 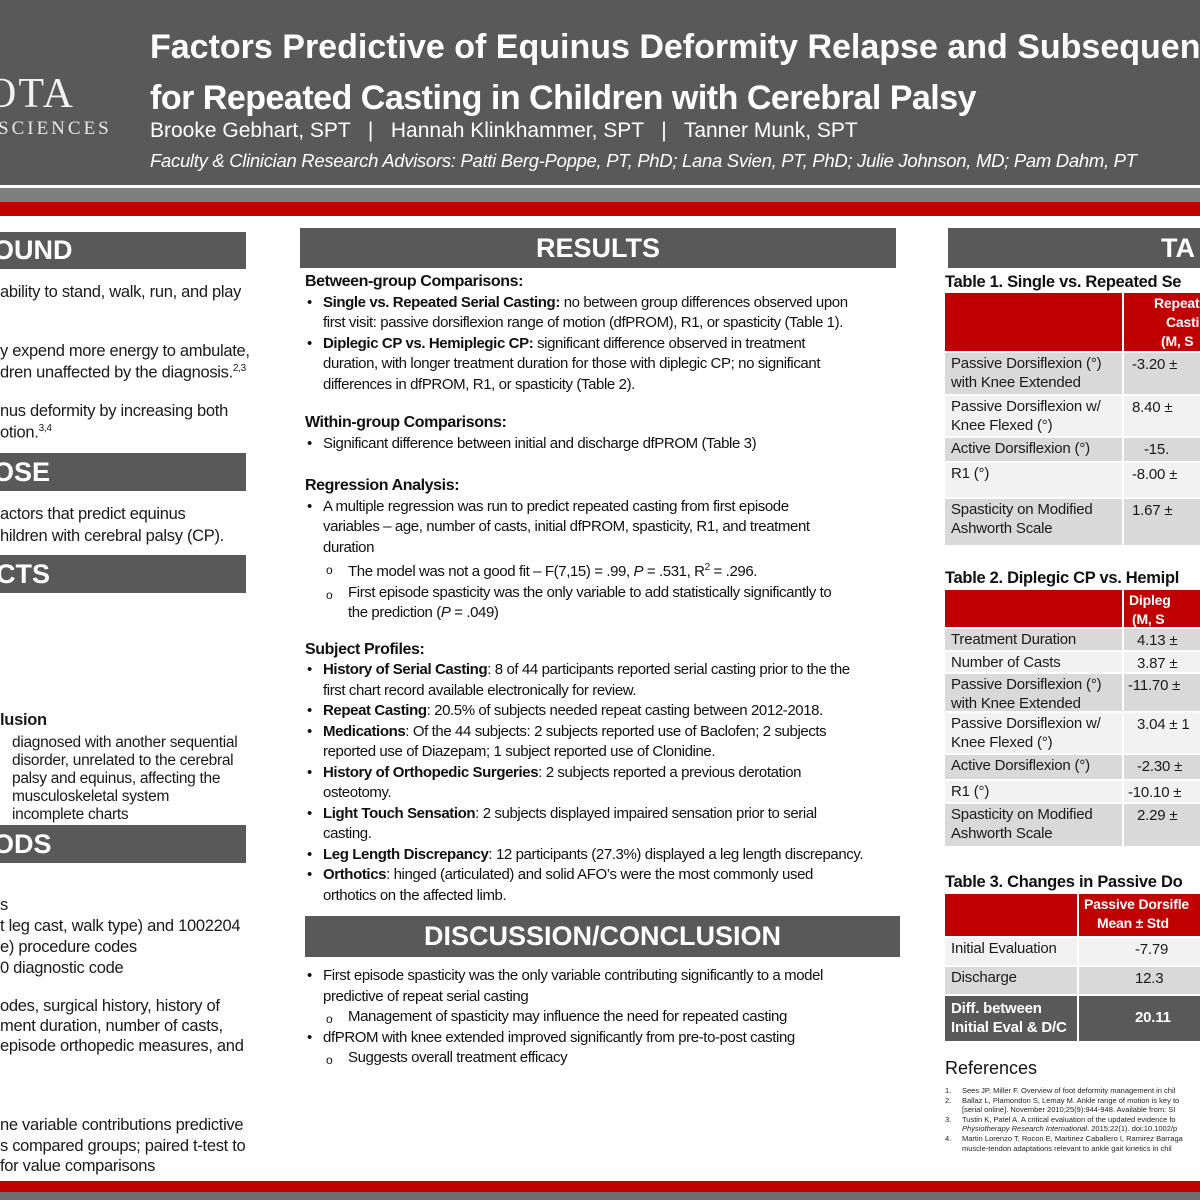 I want to click on table-row-value: -15., so click(x=1162, y=449).